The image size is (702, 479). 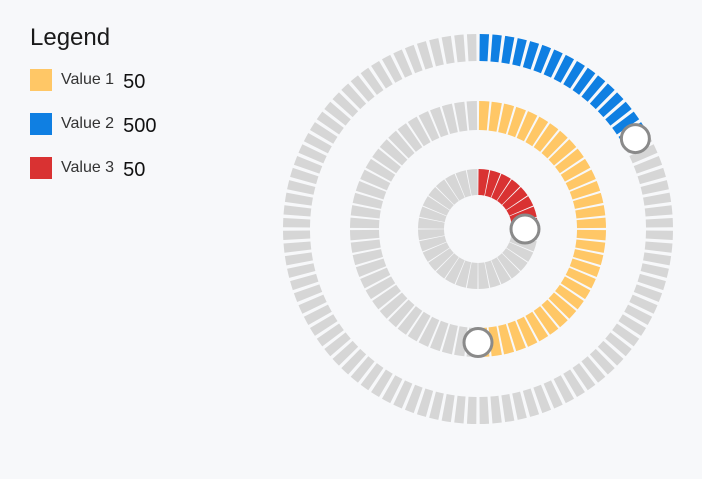 I want to click on ring-outer-handle, so click(x=635, y=139).